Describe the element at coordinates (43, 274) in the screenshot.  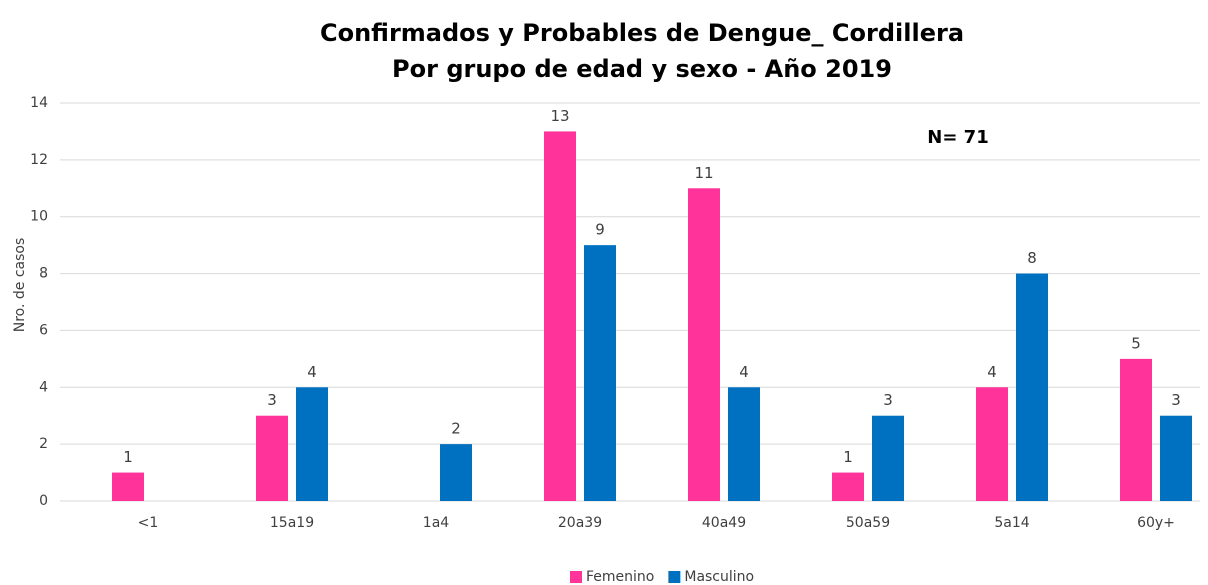
I see `y-tick-label: 8` at that location.